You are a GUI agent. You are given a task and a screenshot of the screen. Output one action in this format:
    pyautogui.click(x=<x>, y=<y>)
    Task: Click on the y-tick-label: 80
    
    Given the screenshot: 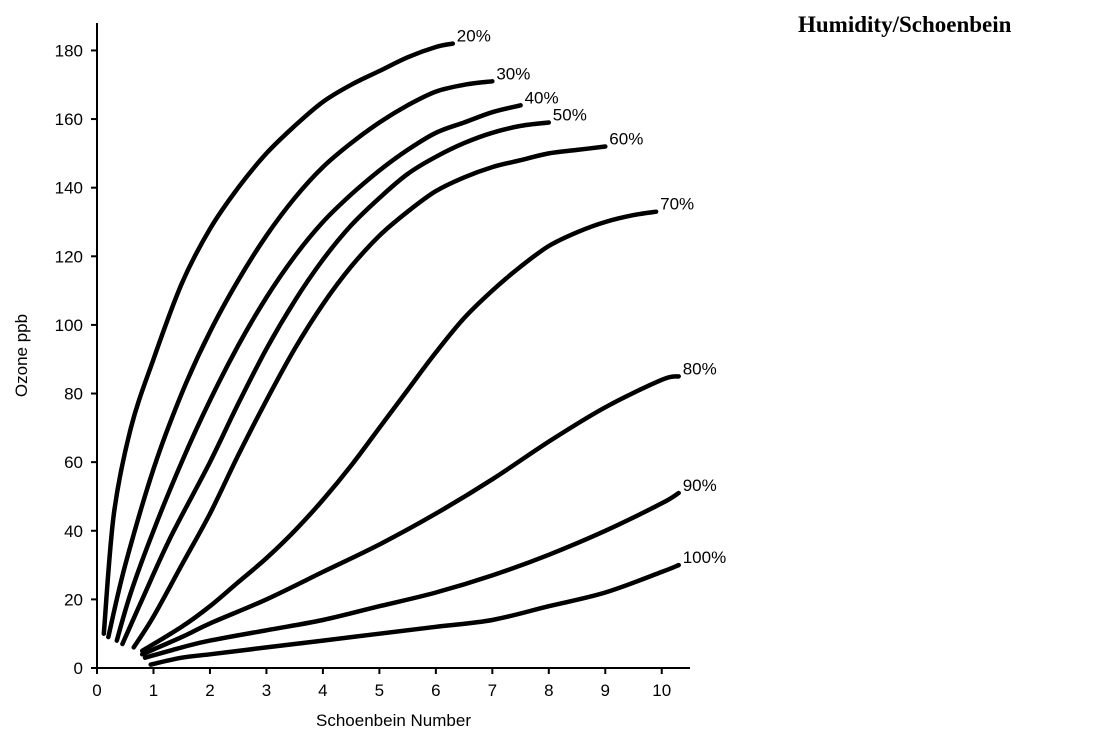 What is the action you would take?
    pyautogui.click(x=73, y=394)
    